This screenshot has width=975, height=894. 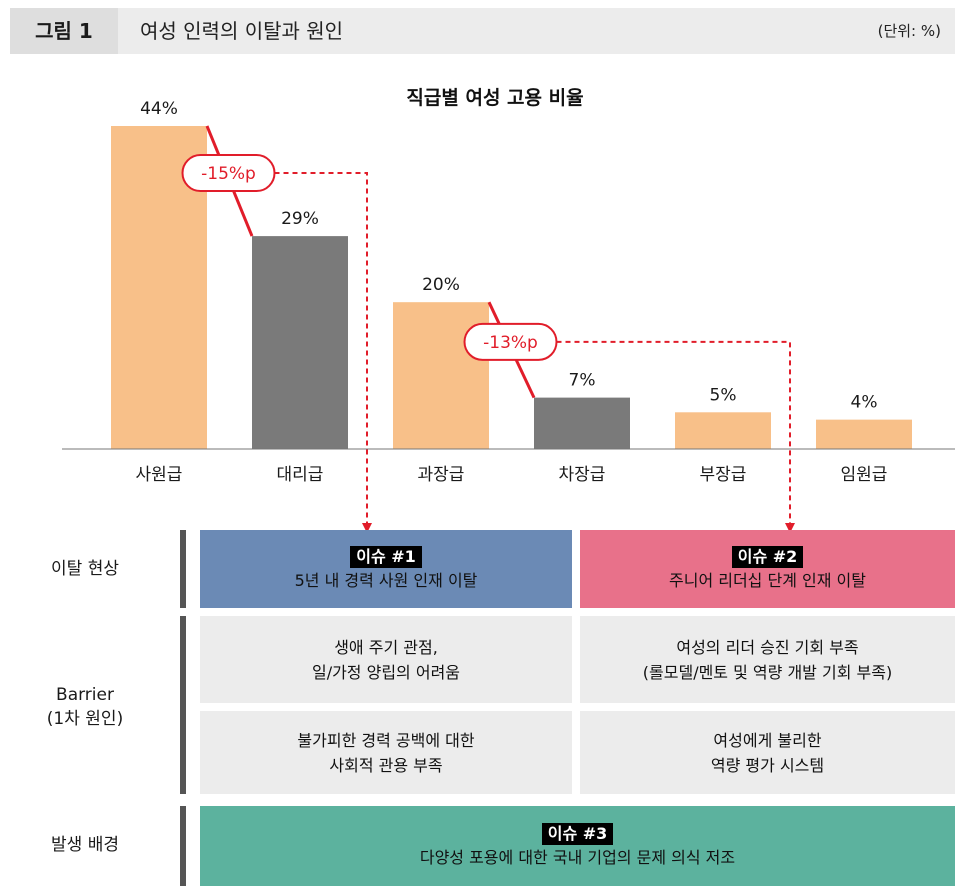 I want to click on row-label-barrier-line2: (1차 원인), so click(x=85, y=719).